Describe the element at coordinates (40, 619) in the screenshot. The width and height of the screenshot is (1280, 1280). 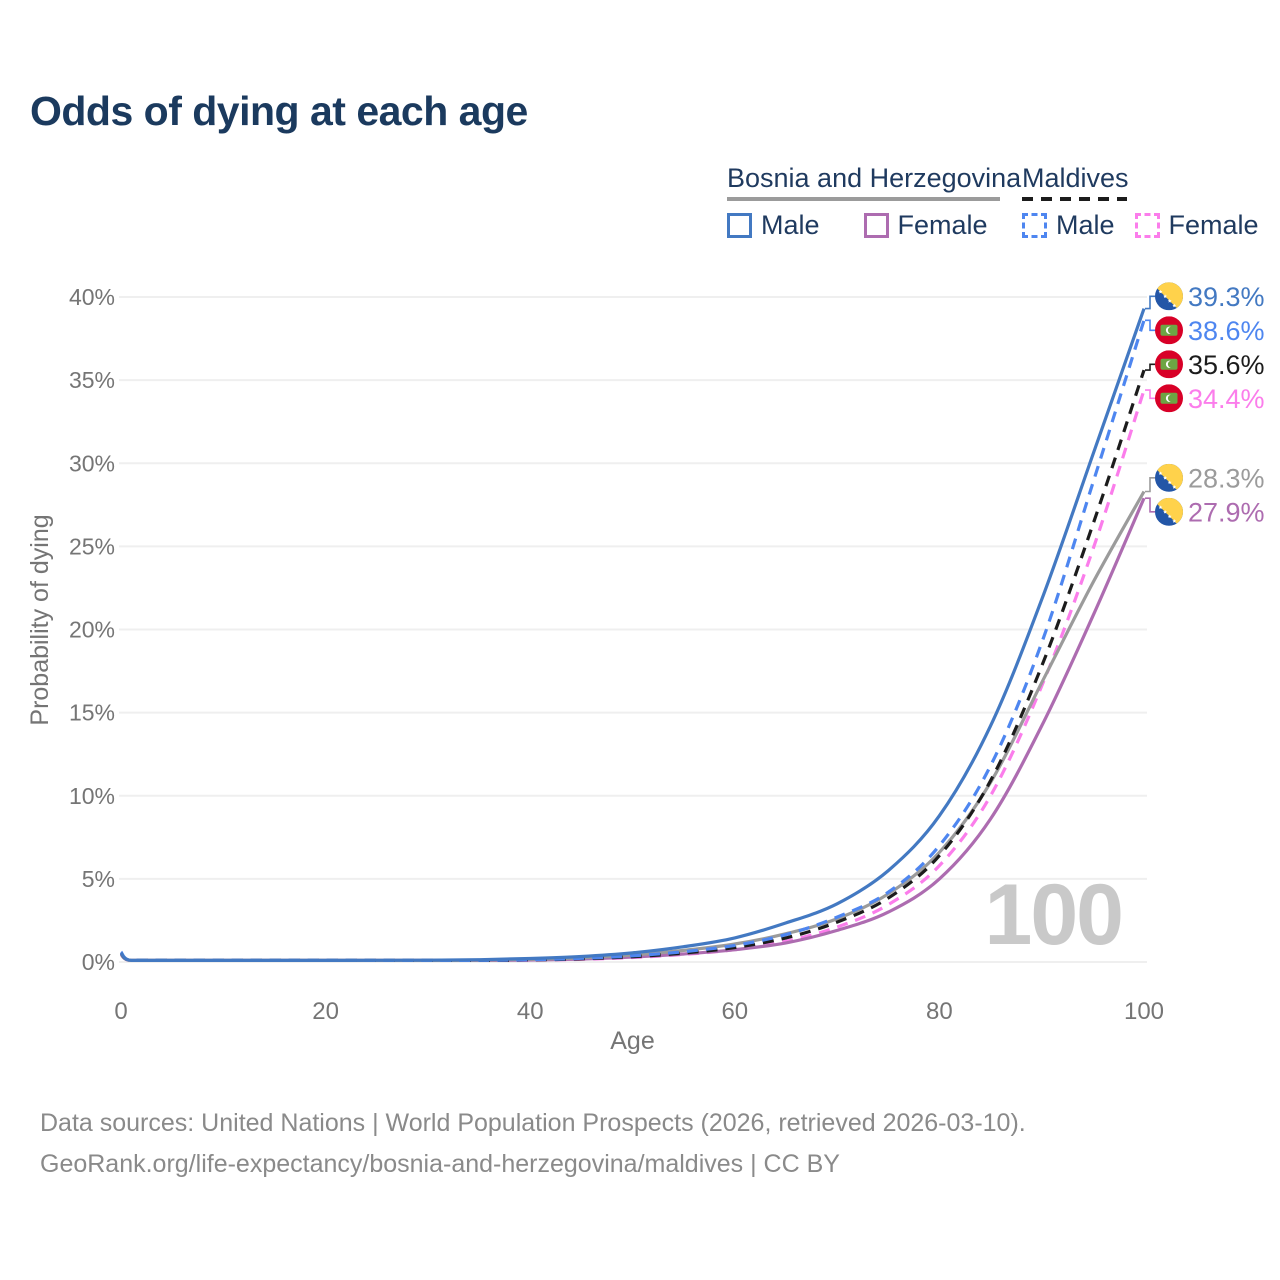
I see `y-axis-title: Probability of dying` at that location.